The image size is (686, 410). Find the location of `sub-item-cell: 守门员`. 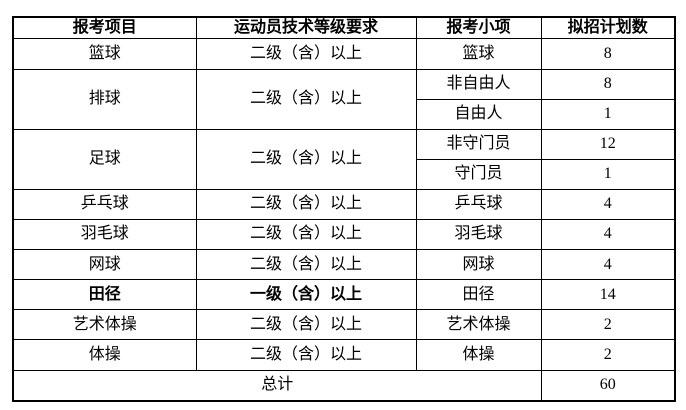

sub-item-cell: 守门员 is located at coordinates (478, 174).